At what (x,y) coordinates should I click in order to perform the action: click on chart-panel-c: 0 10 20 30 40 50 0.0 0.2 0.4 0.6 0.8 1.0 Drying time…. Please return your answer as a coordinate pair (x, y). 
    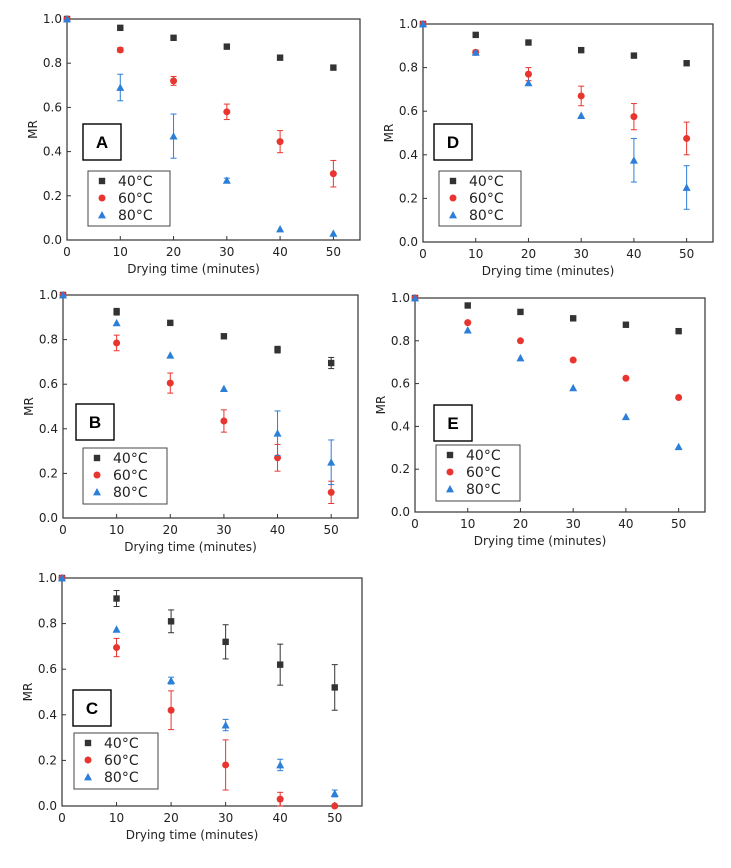
    Looking at the image, I should click on (192, 706).